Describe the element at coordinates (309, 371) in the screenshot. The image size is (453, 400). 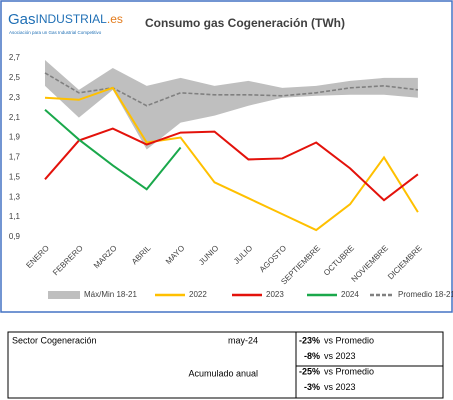
I see `table-value: -25%` at that location.